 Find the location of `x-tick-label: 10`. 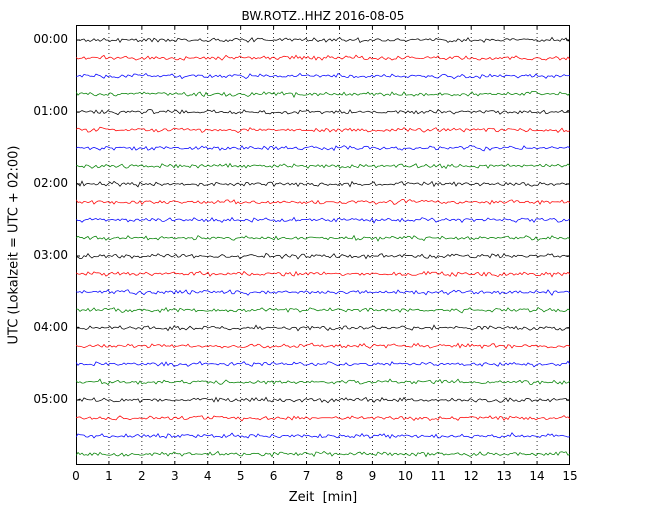

x-tick-label: 10 is located at coordinates (405, 476).